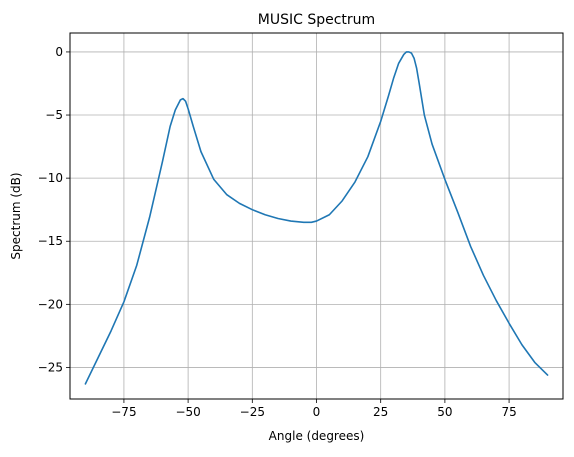  What do you see at coordinates (317, 412) in the screenshot?
I see `x-tick-label: 0` at bounding box center [317, 412].